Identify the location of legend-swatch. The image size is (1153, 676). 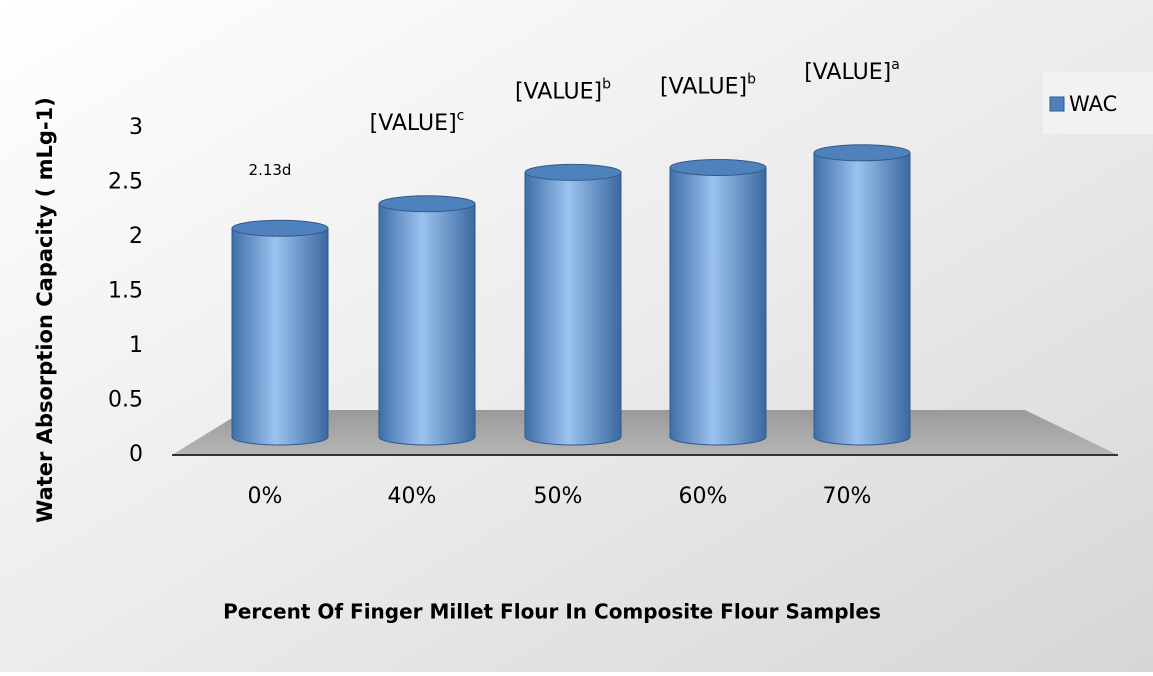
(1057, 104).